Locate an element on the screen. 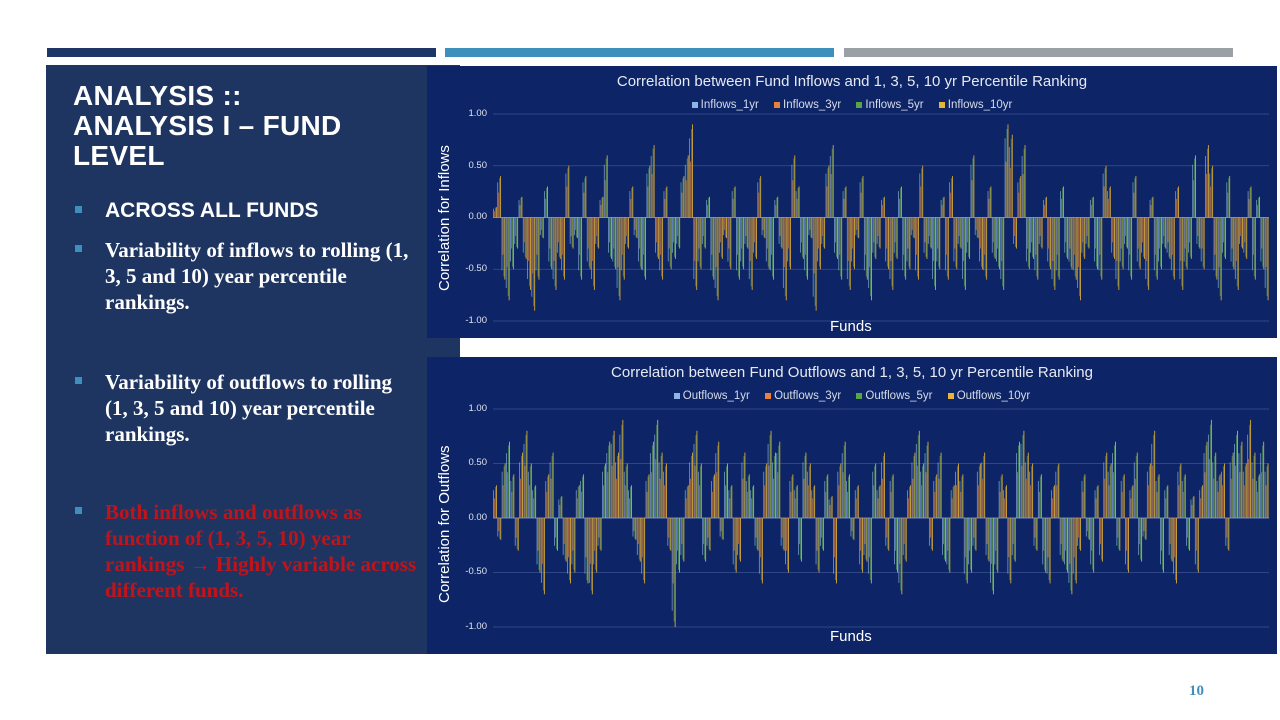 This screenshot has height=720, width=1280. bullet-across-all-funds: ACROSS ALL FUNDS is located at coordinates (245, 211).